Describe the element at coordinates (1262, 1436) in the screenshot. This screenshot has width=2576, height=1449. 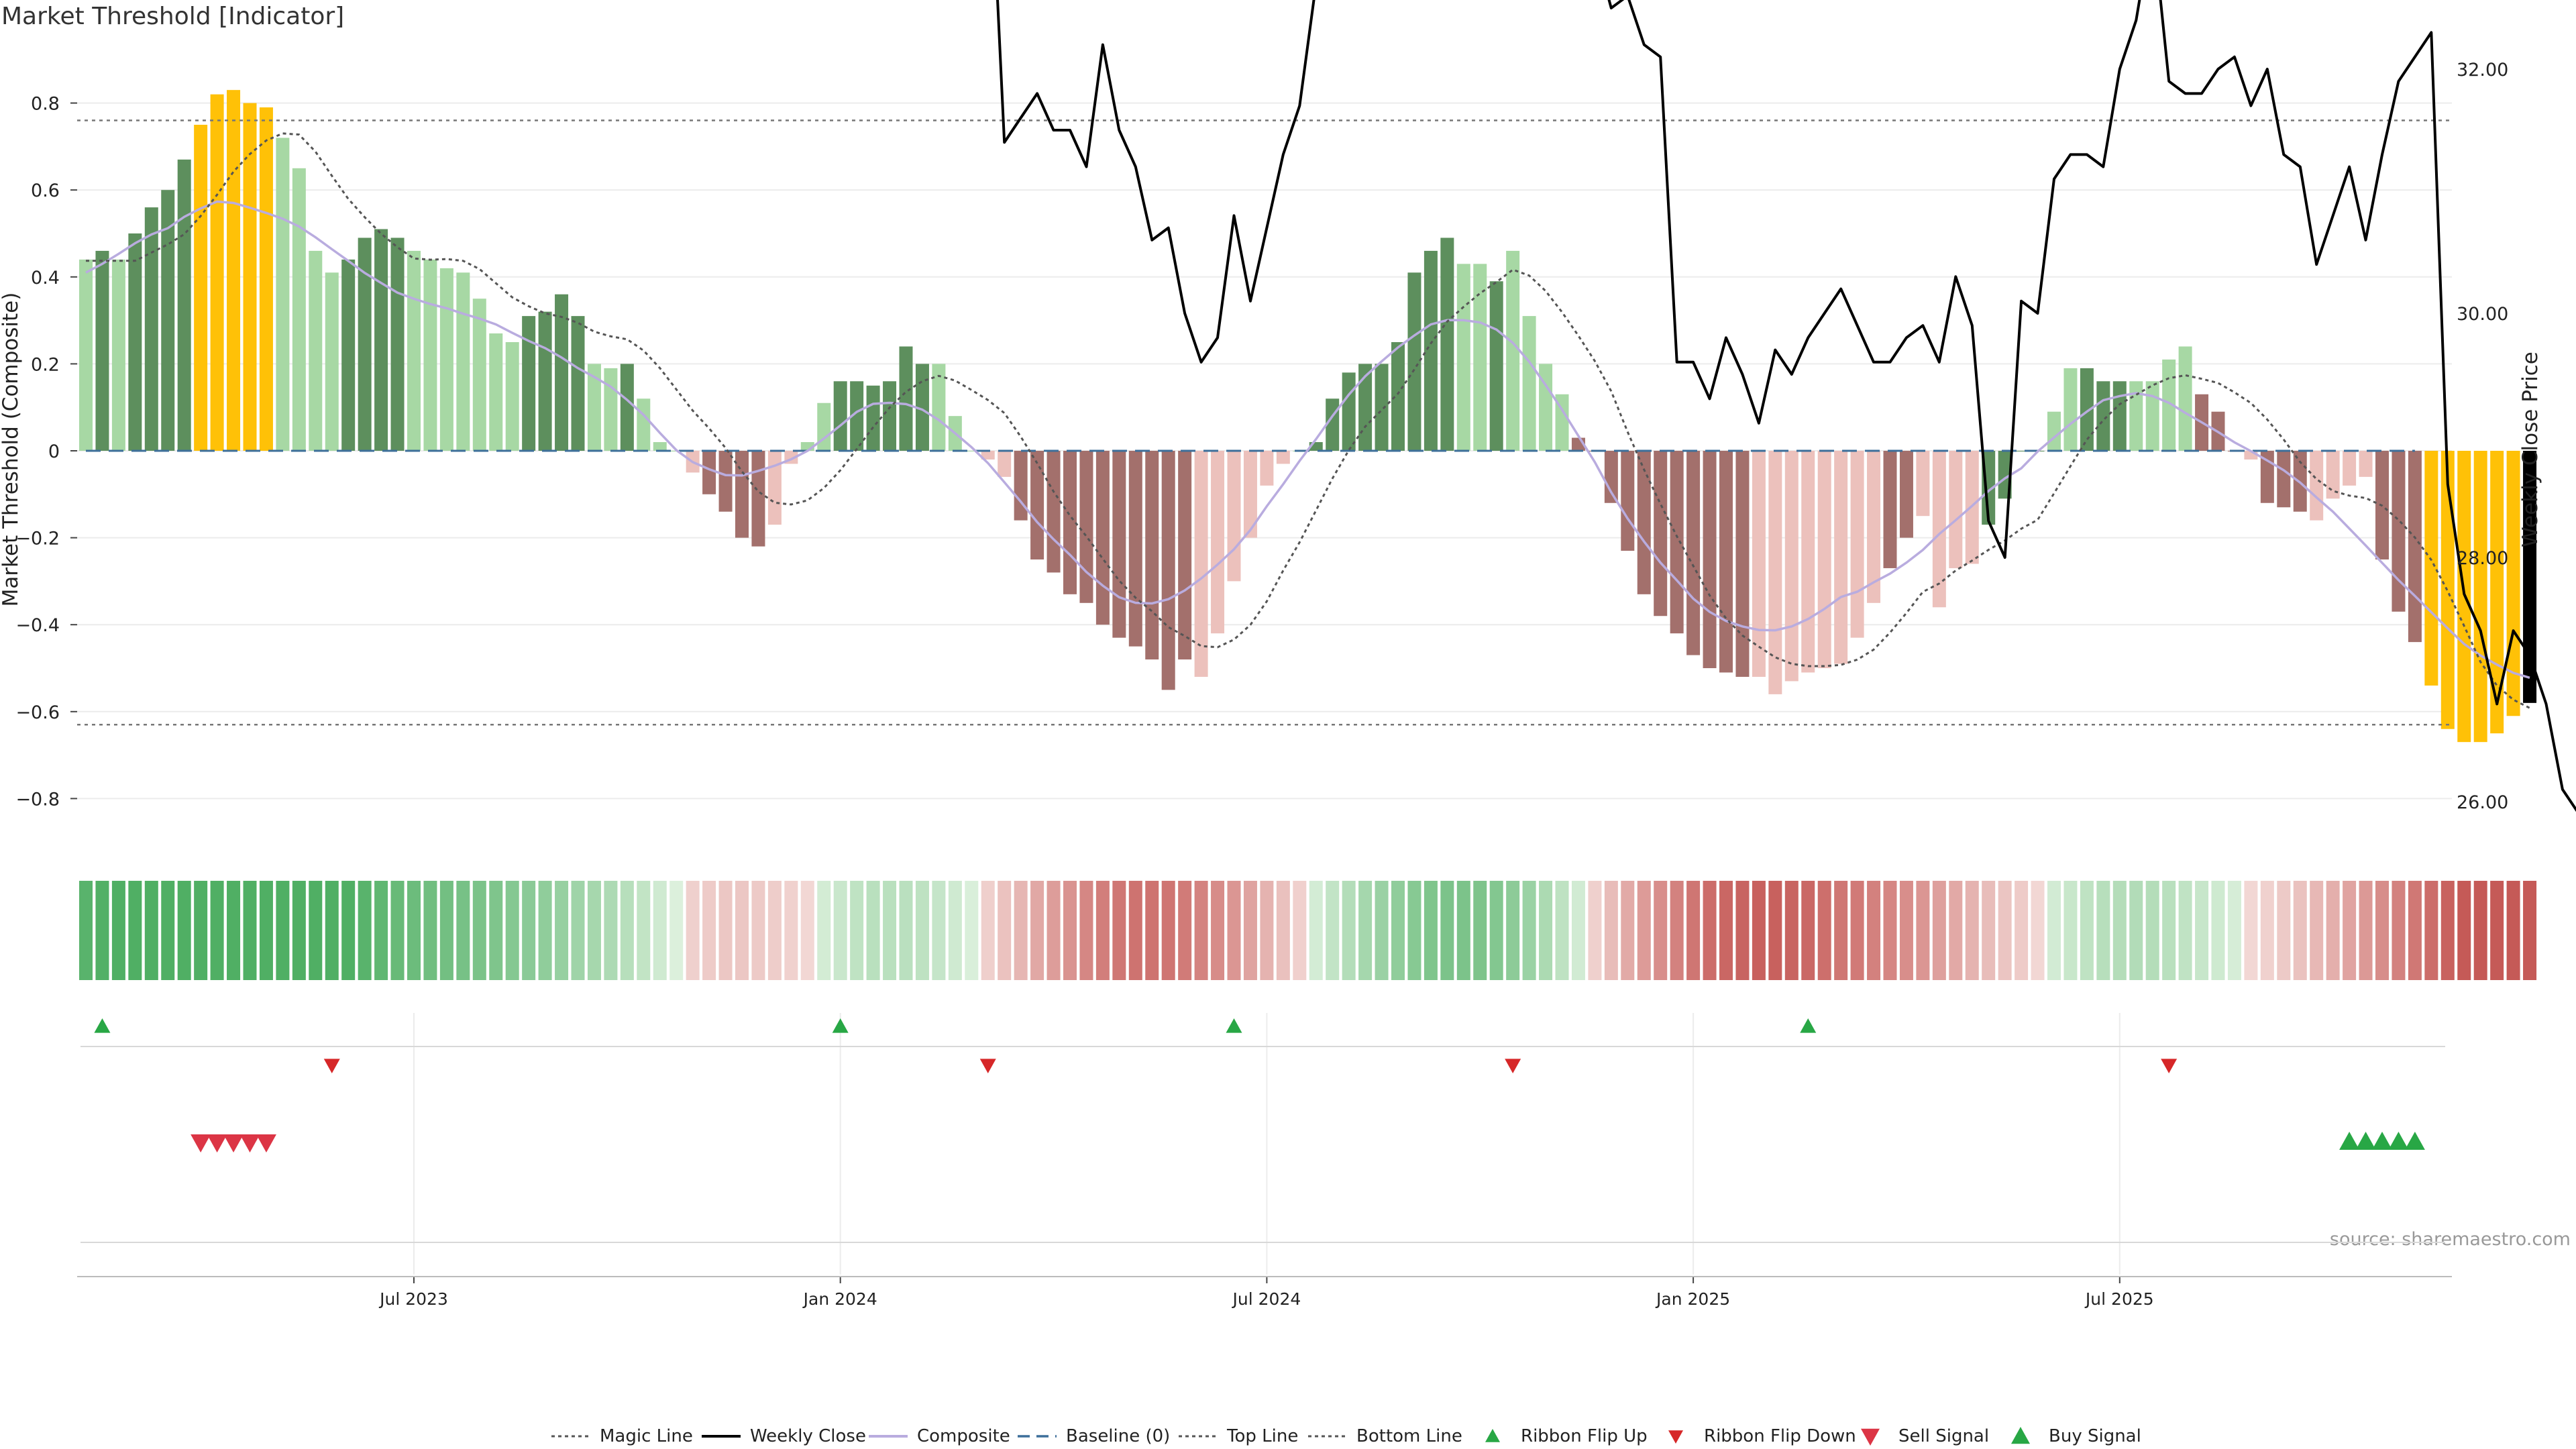
I see `legend-label: Top Line` at that location.